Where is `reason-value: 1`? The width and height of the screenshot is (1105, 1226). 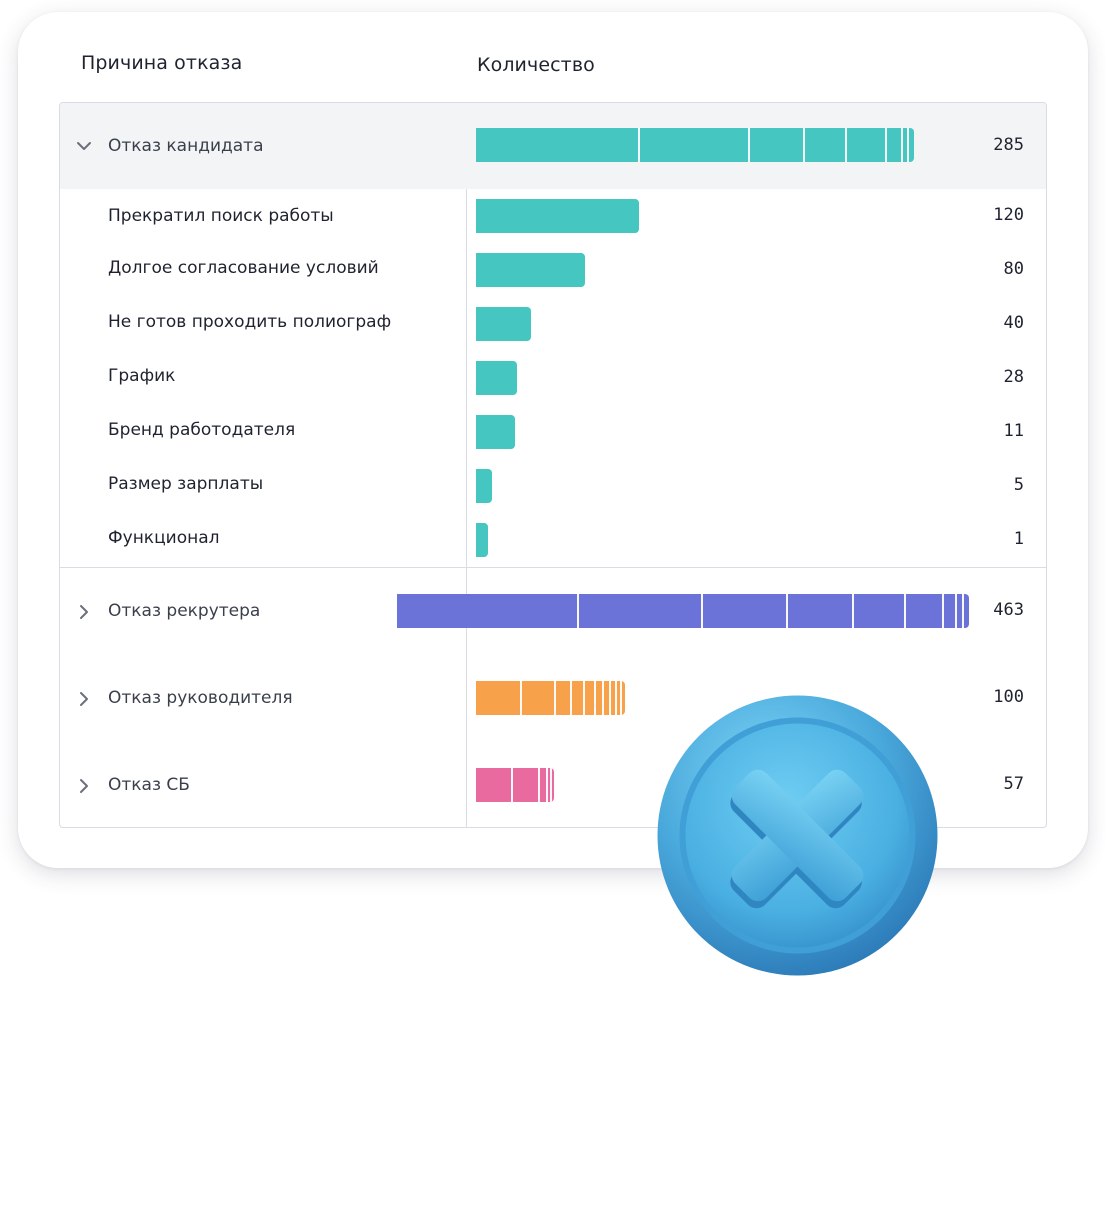
reason-value: 1 is located at coordinates (1018, 539).